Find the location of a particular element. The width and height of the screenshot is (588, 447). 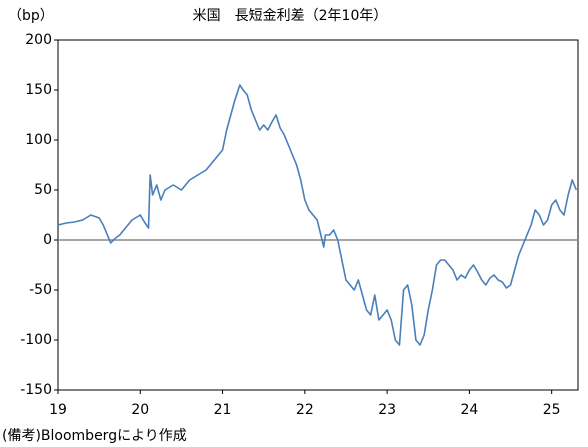

y-tick-label: -100 is located at coordinates (36, 340).